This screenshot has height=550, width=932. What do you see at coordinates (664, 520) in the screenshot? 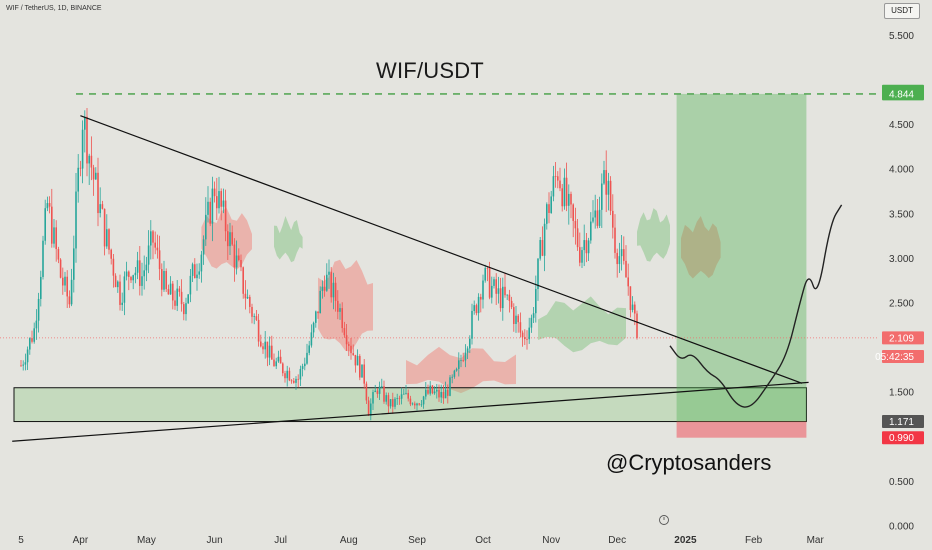
I see `clock-icon-face` at bounding box center [664, 520].